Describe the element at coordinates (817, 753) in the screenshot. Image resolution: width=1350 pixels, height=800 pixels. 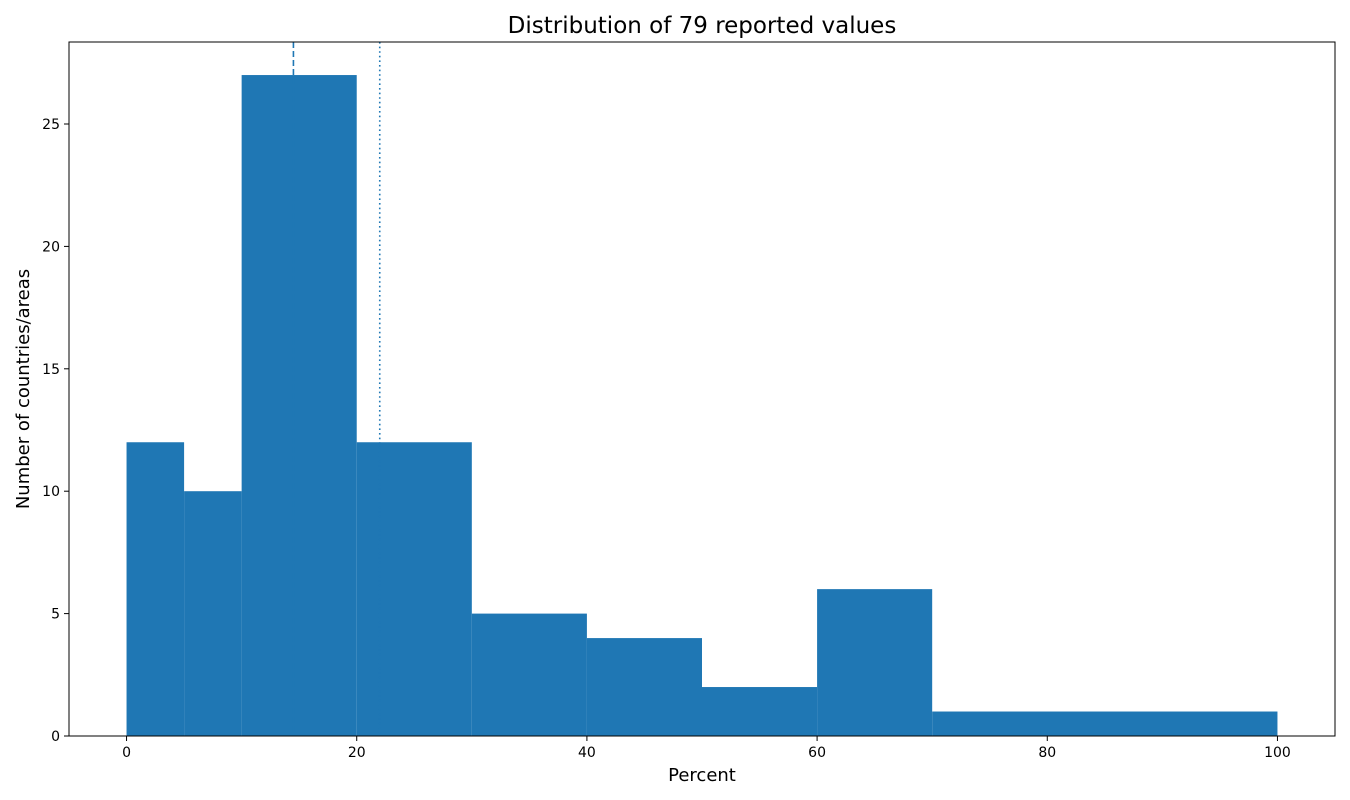
I see `x-tick-label: 60` at that location.